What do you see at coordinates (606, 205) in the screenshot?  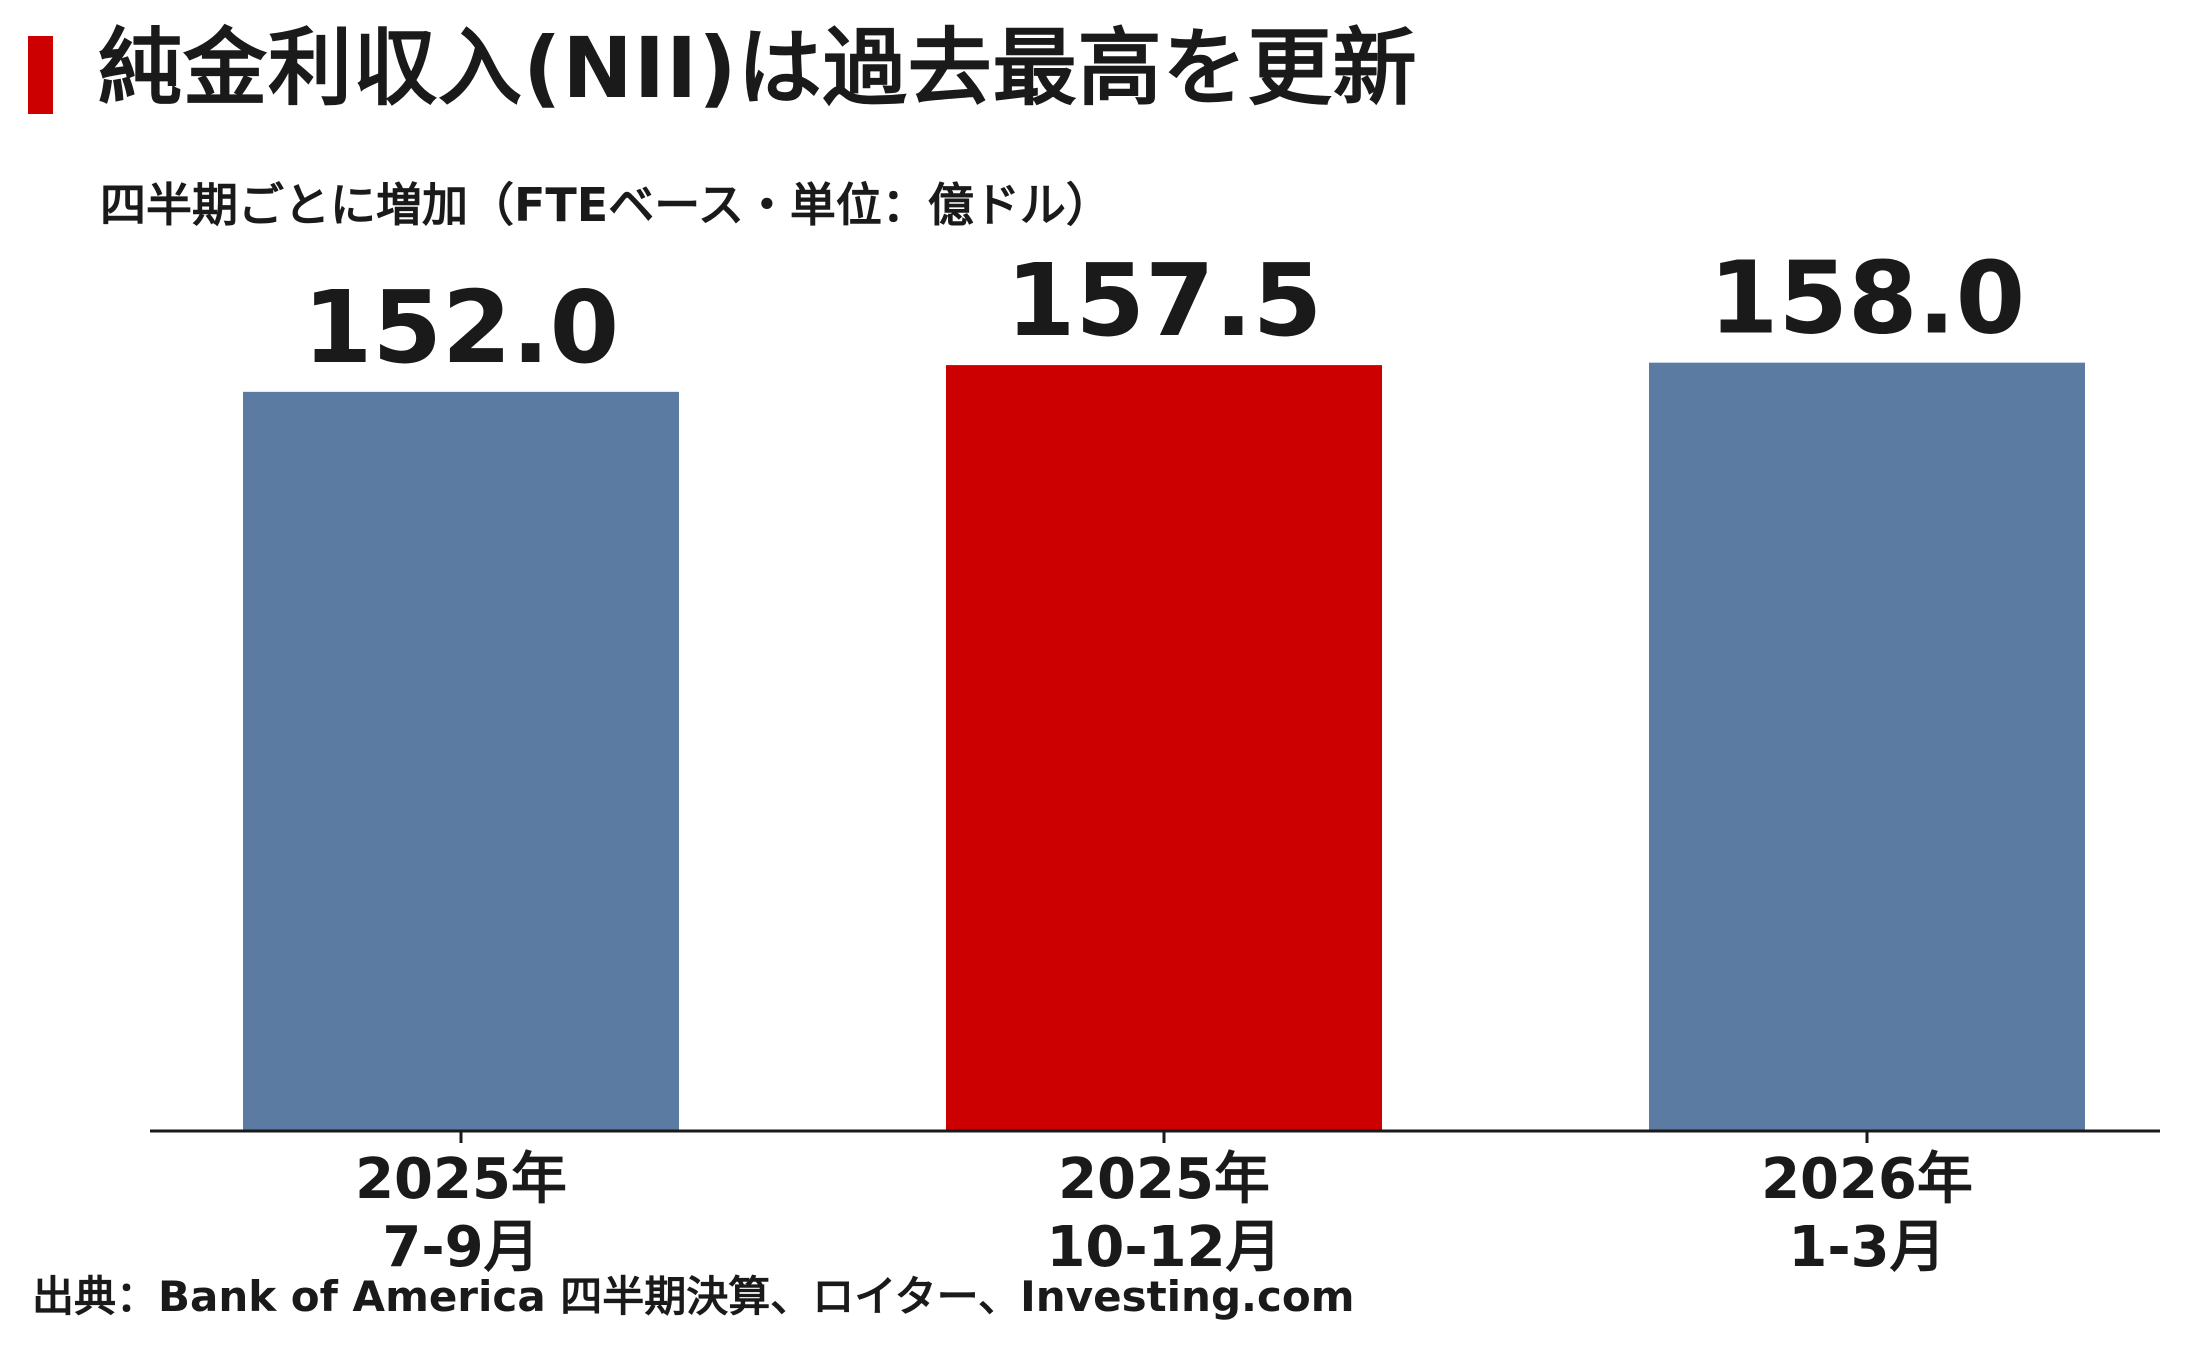 I see `chart-subtitle: 四半期ごとに増加（FTEベース・単位：億ドル）` at bounding box center [606, 205].